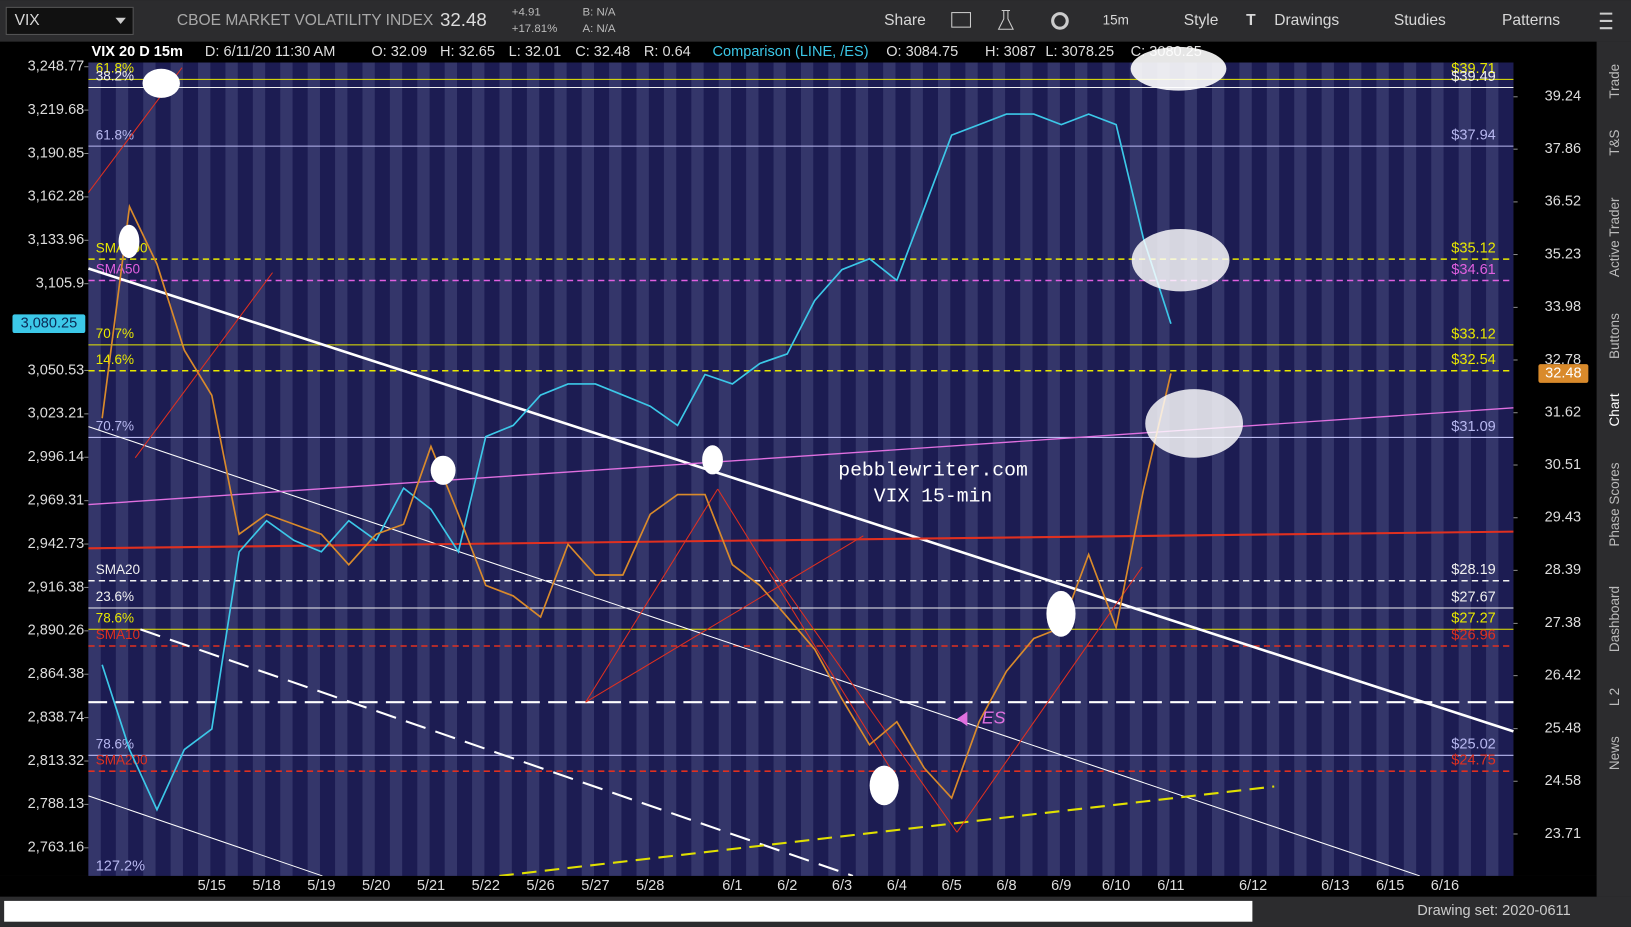 This screenshot has width=1631, height=927. I want to click on info-item: VIX 20 D 15m, so click(137, 52).